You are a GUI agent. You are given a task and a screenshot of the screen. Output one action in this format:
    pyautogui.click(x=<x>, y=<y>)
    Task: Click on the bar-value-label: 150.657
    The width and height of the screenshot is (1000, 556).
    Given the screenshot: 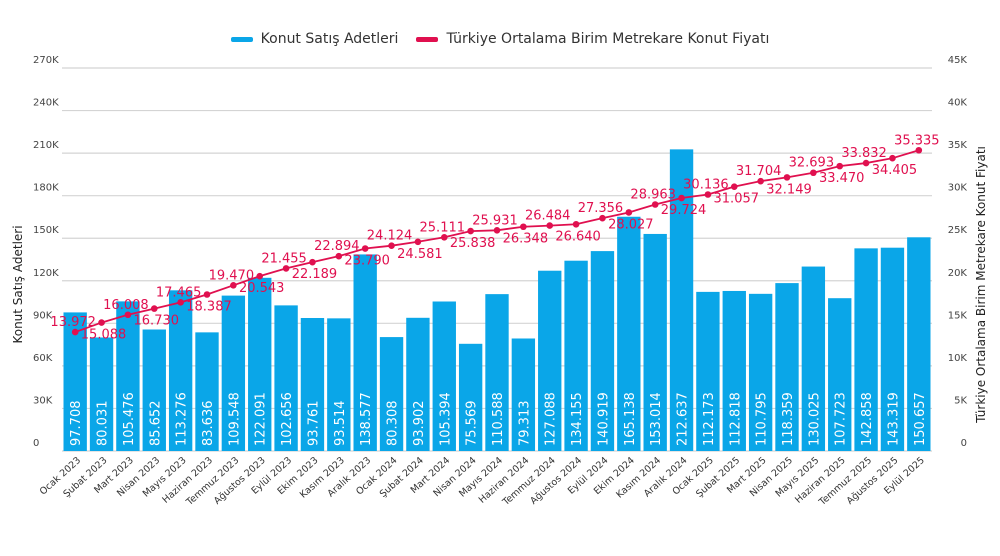 What is the action you would take?
    pyautogui.click(x=920, y=419)
    